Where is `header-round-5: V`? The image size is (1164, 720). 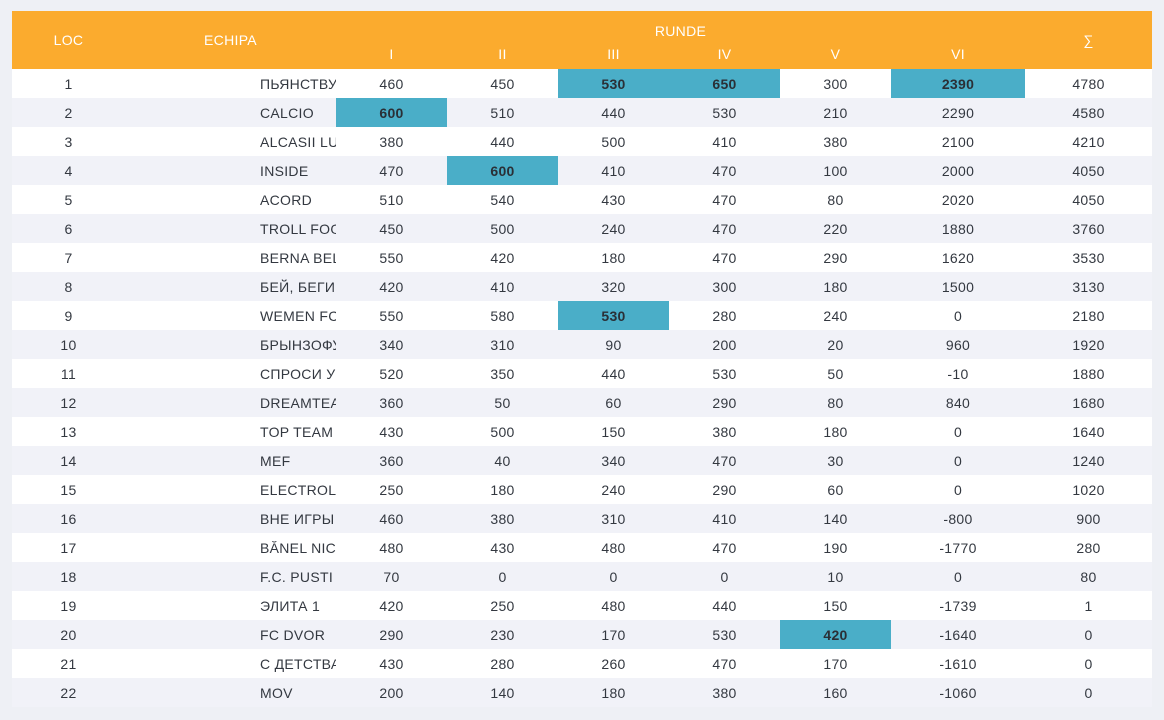 header-round-5: V is located at coordinates (835, 54).